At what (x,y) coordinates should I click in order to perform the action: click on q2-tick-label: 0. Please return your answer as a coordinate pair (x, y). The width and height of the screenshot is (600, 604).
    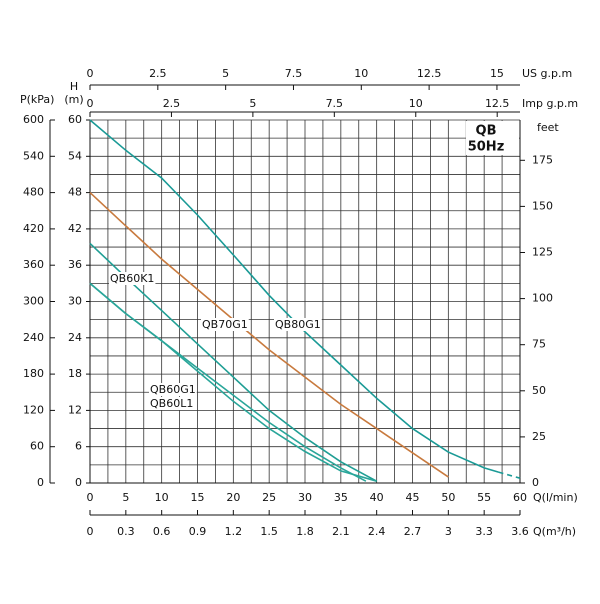
    Looking at the image, I should click on (90, 531).